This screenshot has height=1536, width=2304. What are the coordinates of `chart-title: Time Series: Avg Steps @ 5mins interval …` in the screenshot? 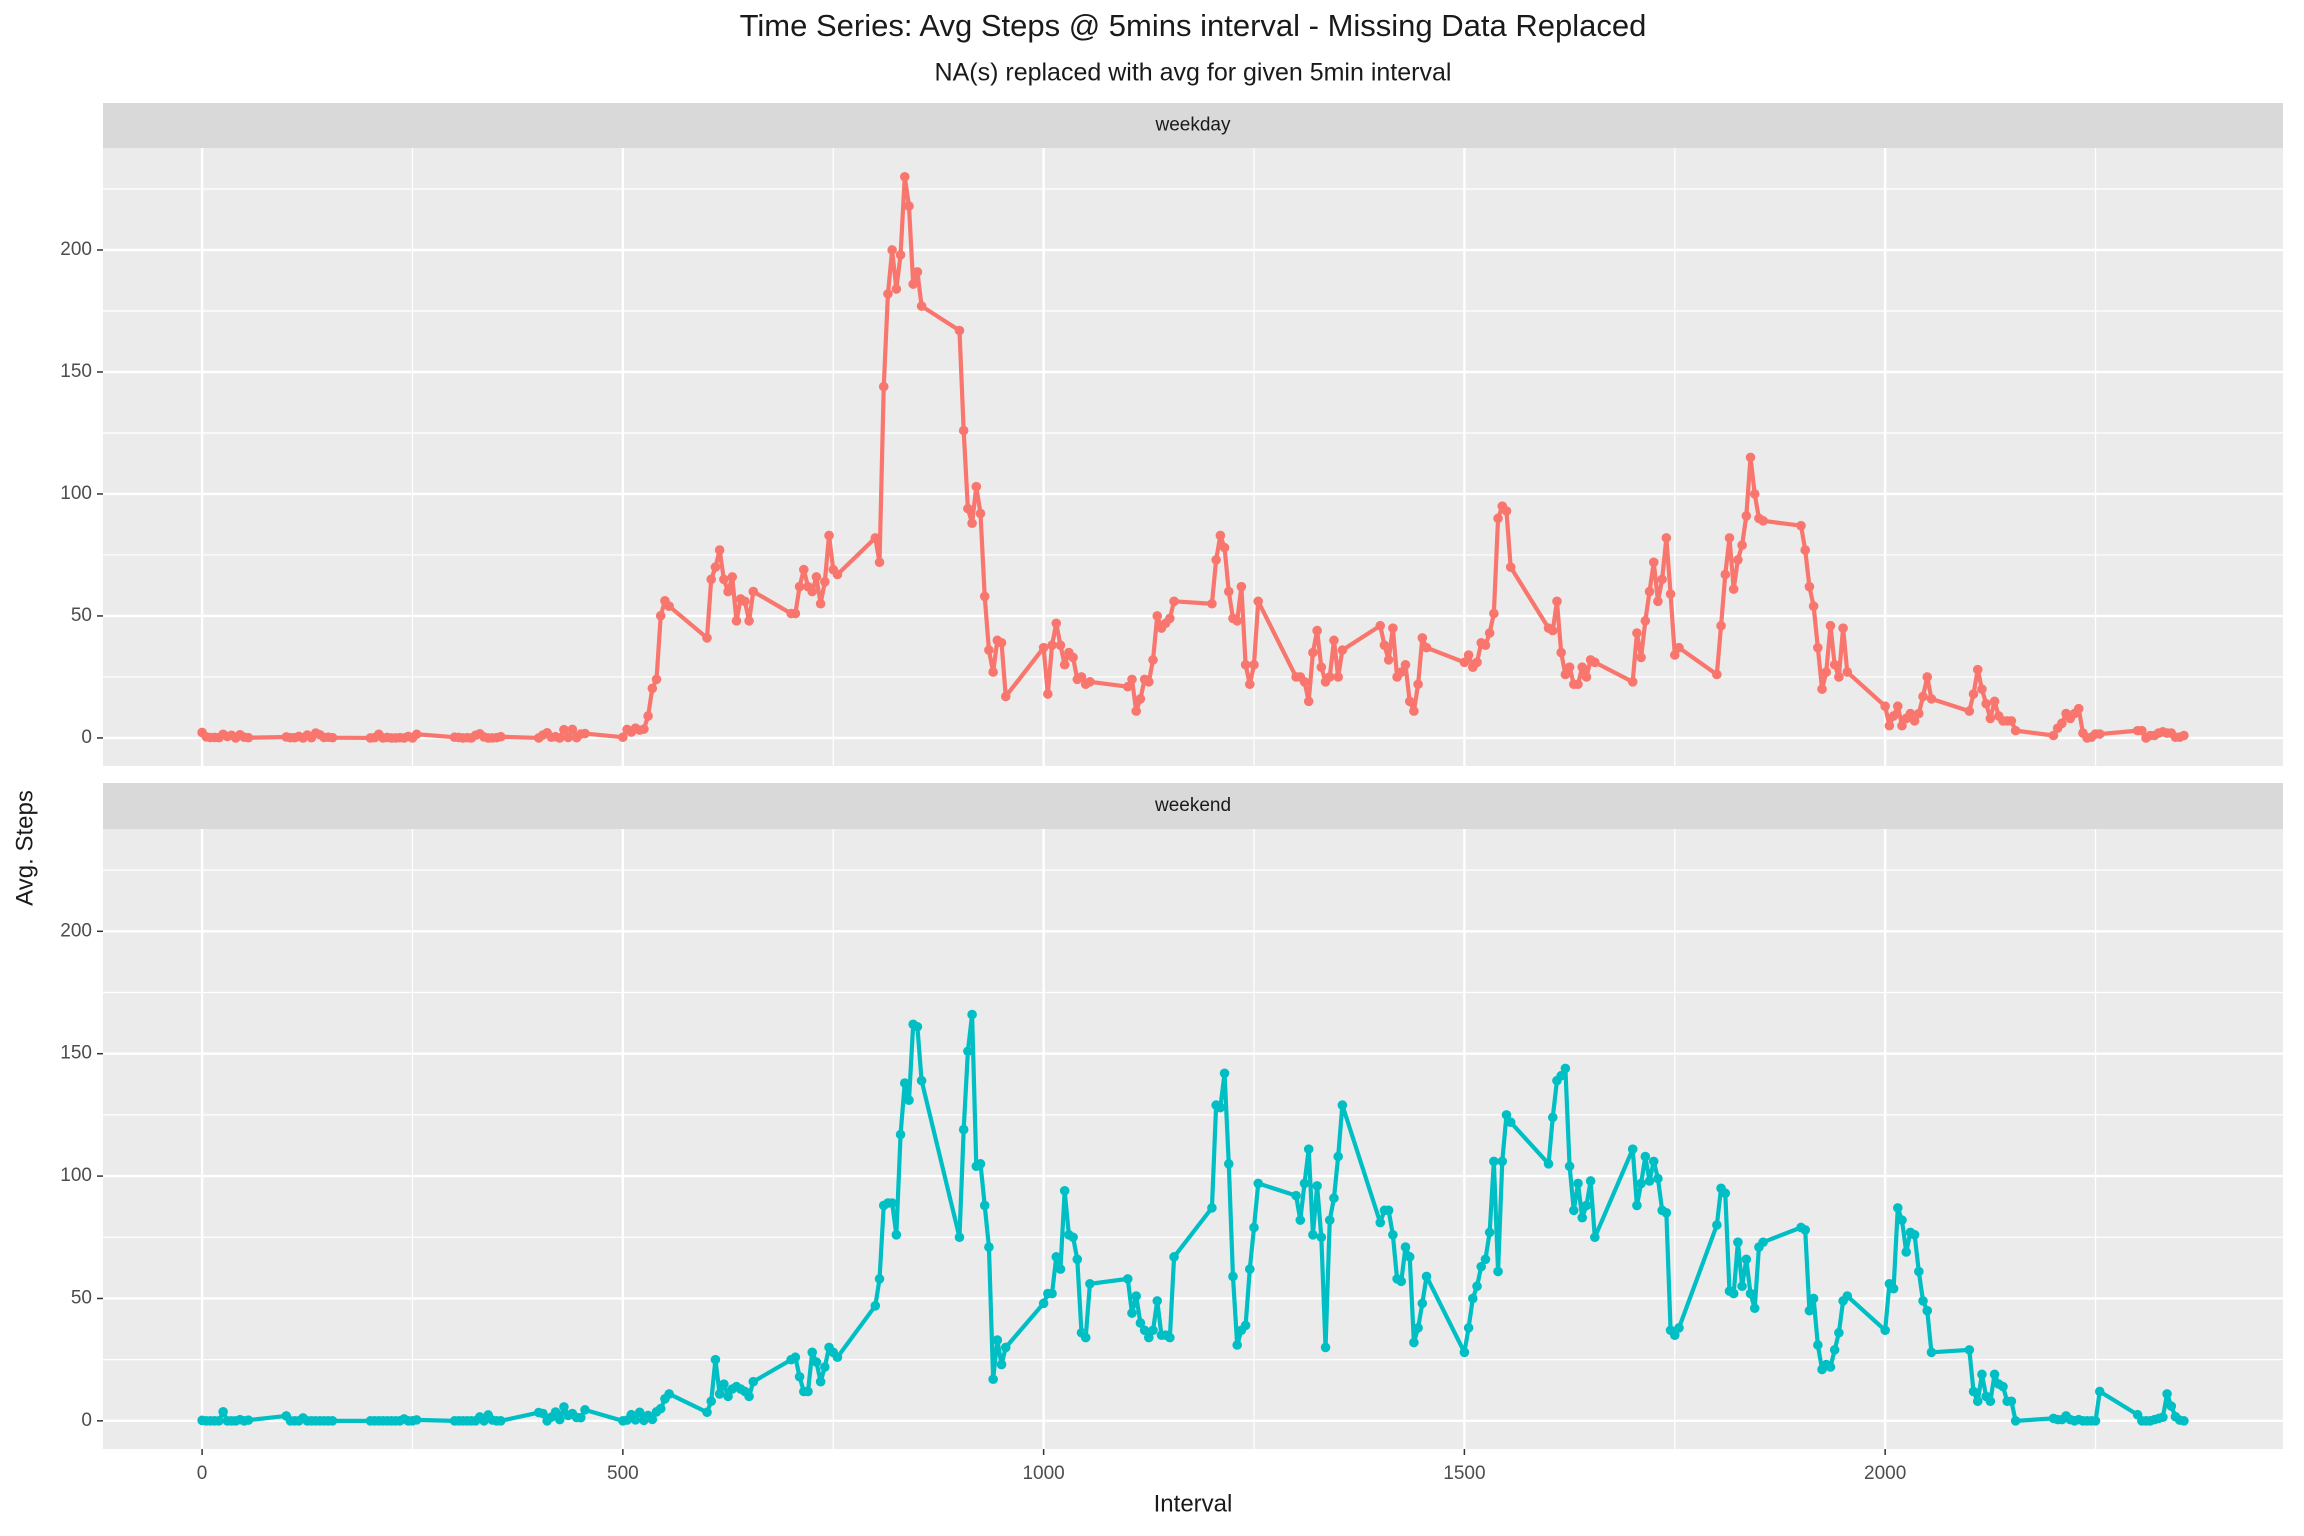 It's located at (1193, 25).